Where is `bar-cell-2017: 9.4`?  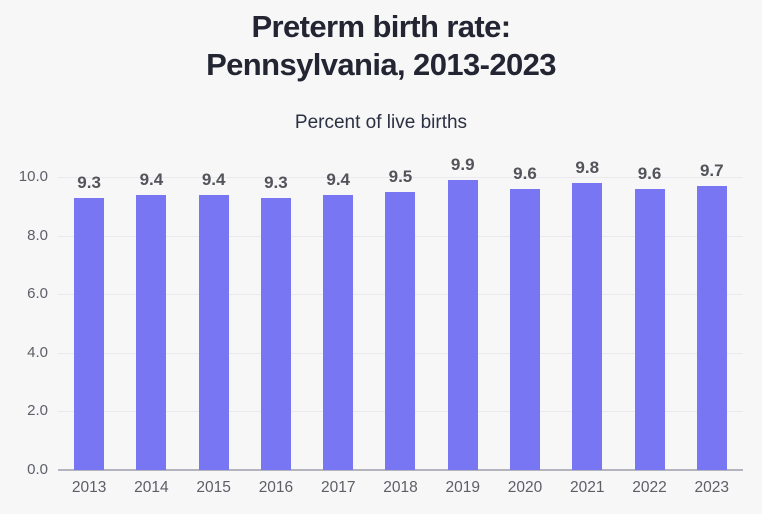
bar-cell-2017: 9.4 is located at coordinates (338, 320).